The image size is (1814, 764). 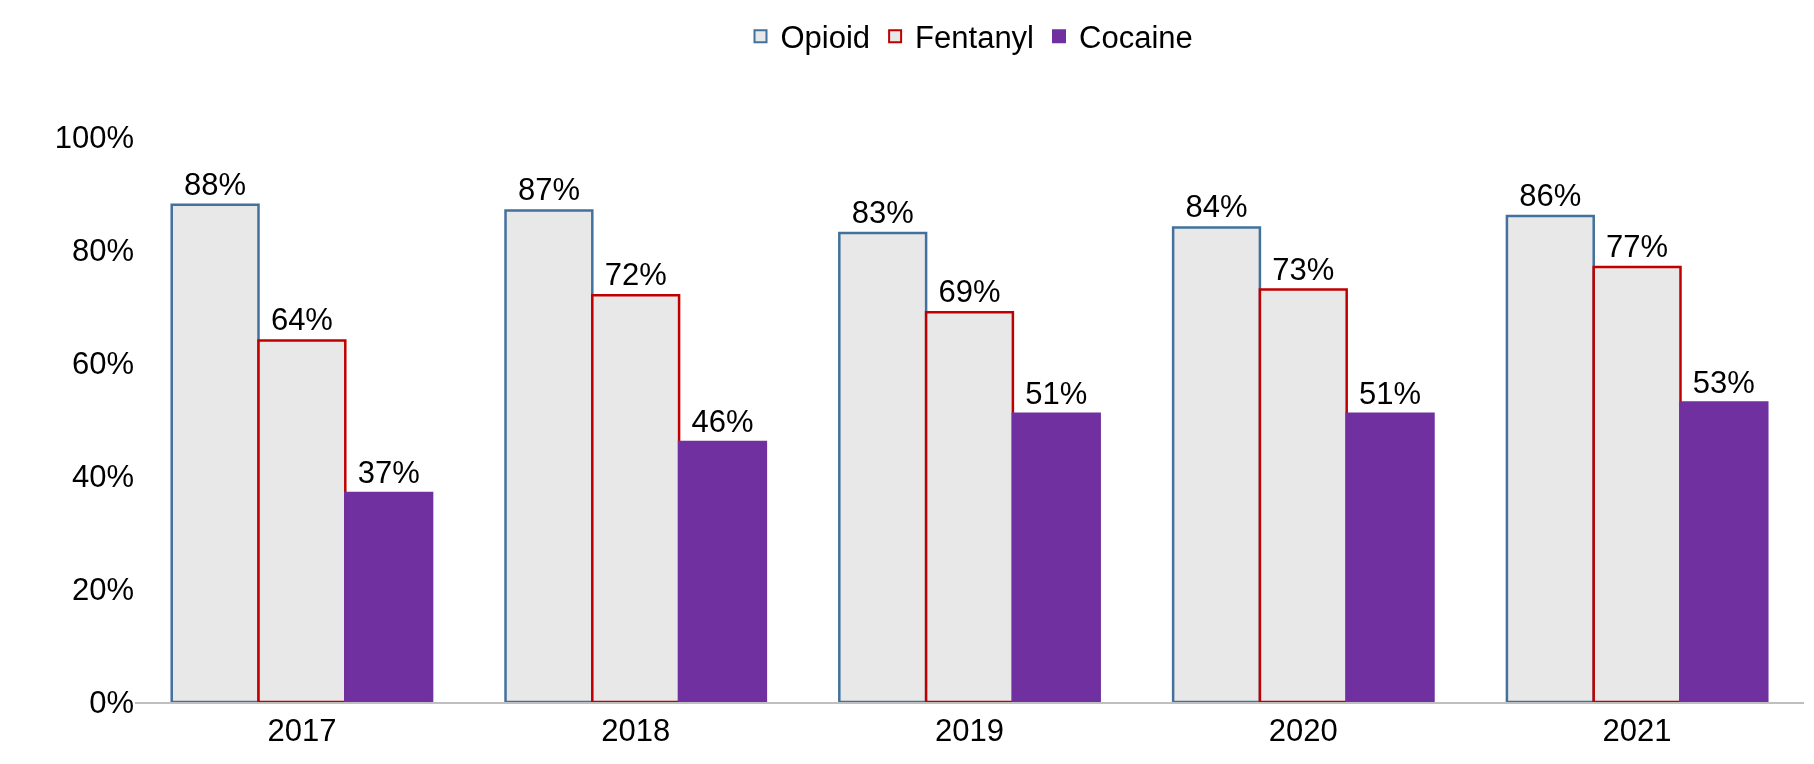 I want to click on text: 73%, so click(x=1303, y=269).